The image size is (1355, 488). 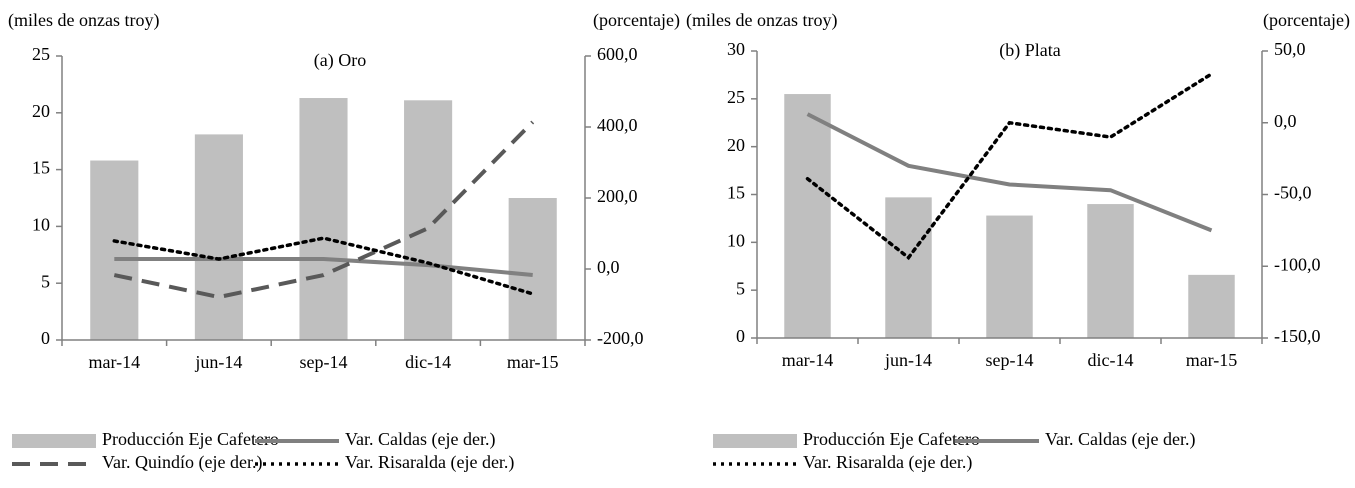 I want to click on y2-tick-label: 400,0, so click(x=617, y=125).